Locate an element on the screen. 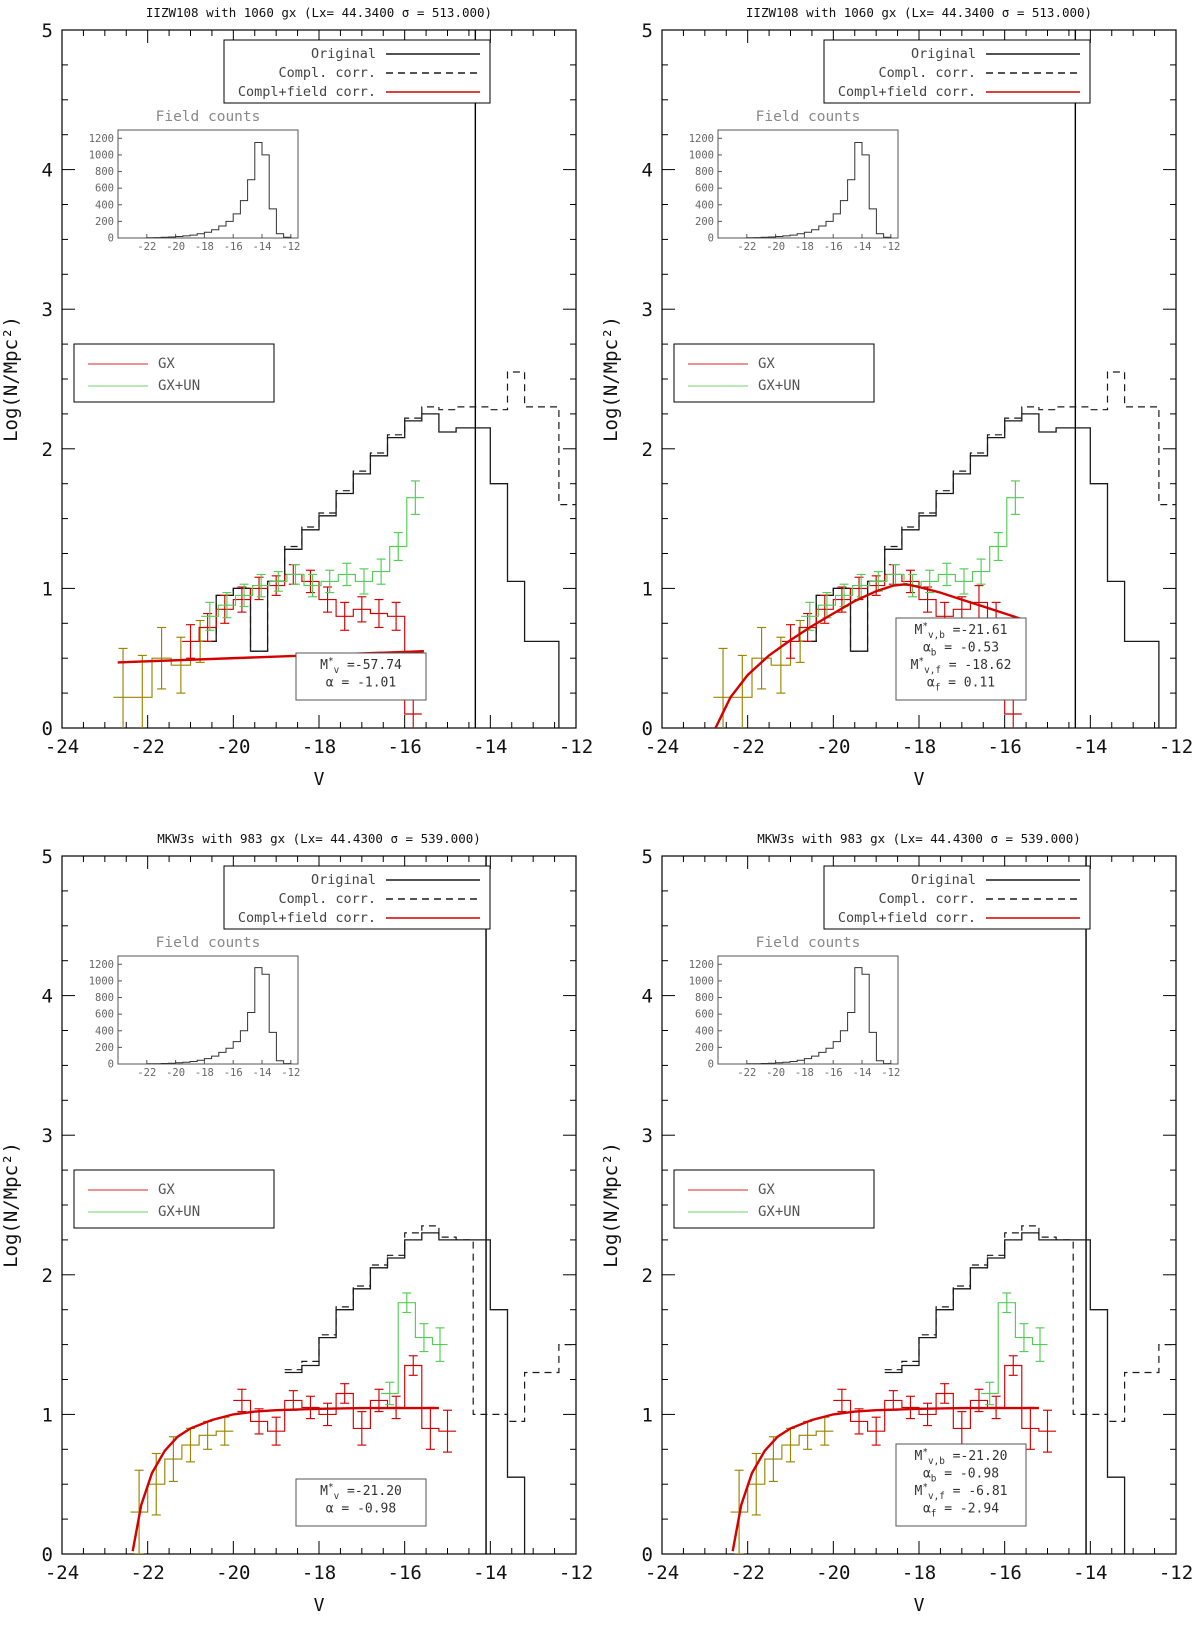 This screenshot has height=1652, width=1200. inset-y-tick-label: 400 is located at coordinates (104, 205).